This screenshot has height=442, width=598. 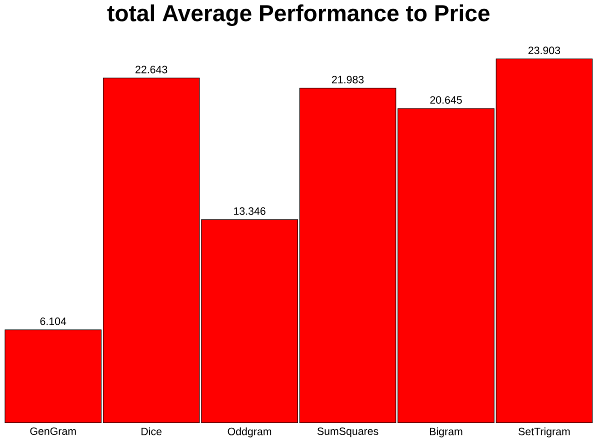 I want to click on data-label: 23.903, so click(x=544, y=50).